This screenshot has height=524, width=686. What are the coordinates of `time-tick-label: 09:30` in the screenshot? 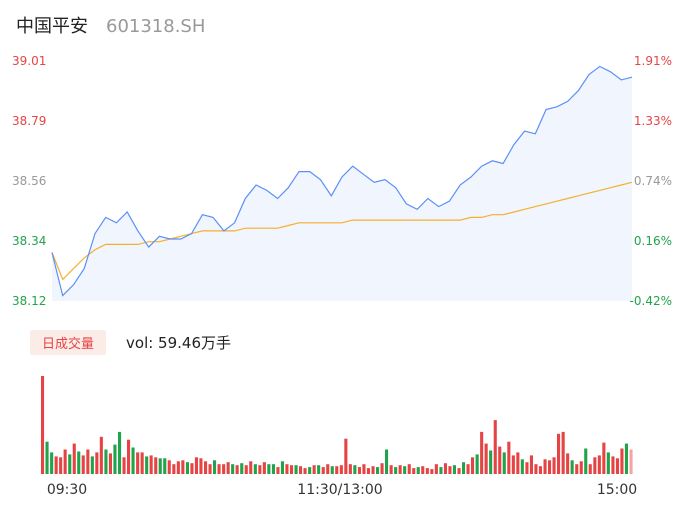 It's located at (67, 490).